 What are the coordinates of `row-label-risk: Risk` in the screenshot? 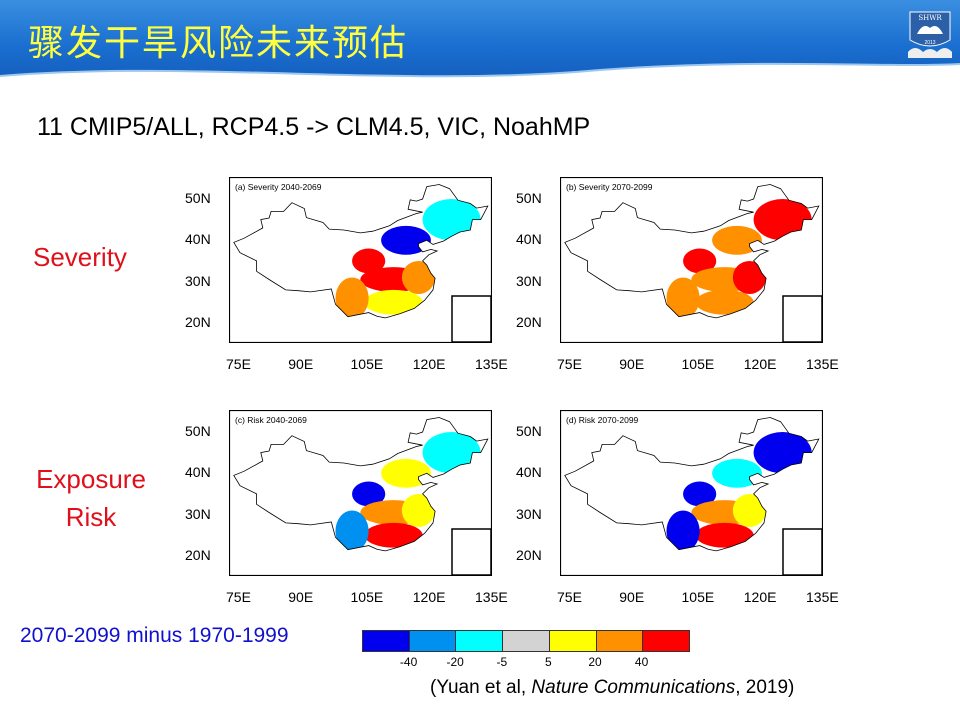 It's located at (91, 517).